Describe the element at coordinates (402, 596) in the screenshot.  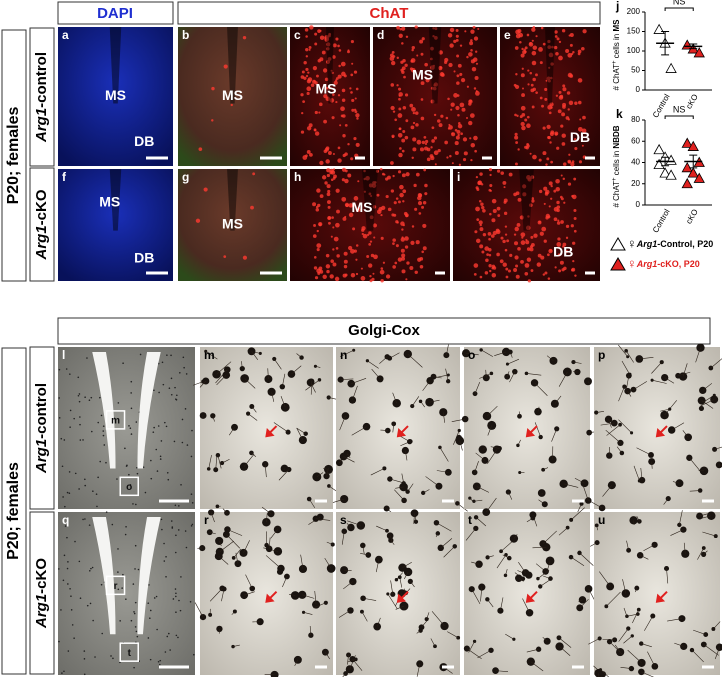
I see `arrow` at that location.